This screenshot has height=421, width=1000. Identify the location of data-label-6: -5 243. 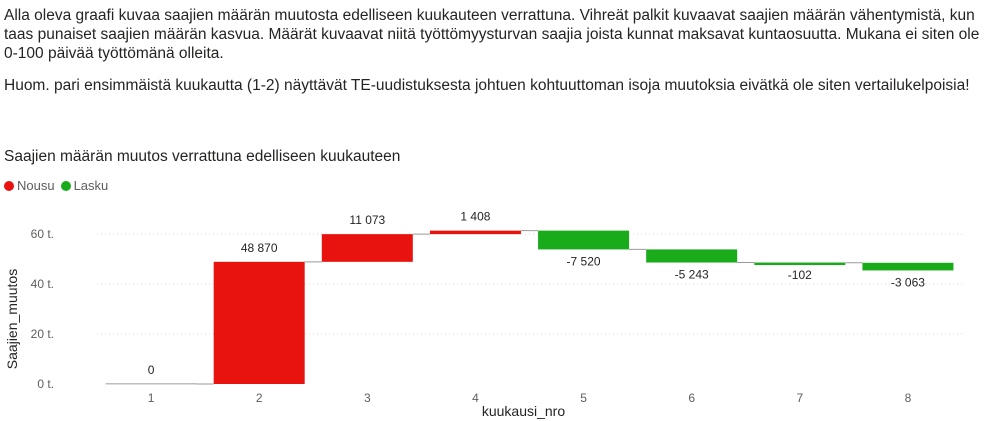
(692, 275).